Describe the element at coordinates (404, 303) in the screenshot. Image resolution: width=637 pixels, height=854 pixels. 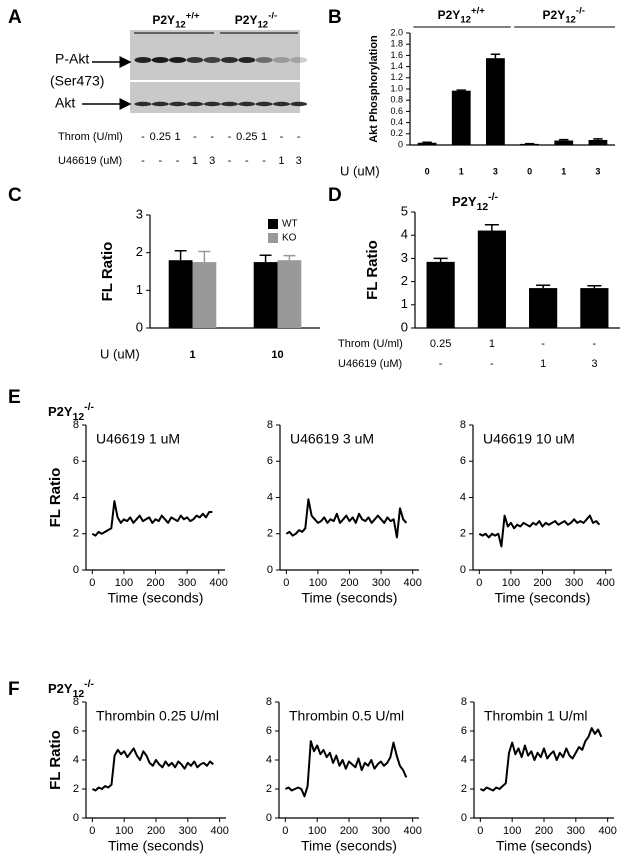
I see `y-tick-label: 1` at that location.